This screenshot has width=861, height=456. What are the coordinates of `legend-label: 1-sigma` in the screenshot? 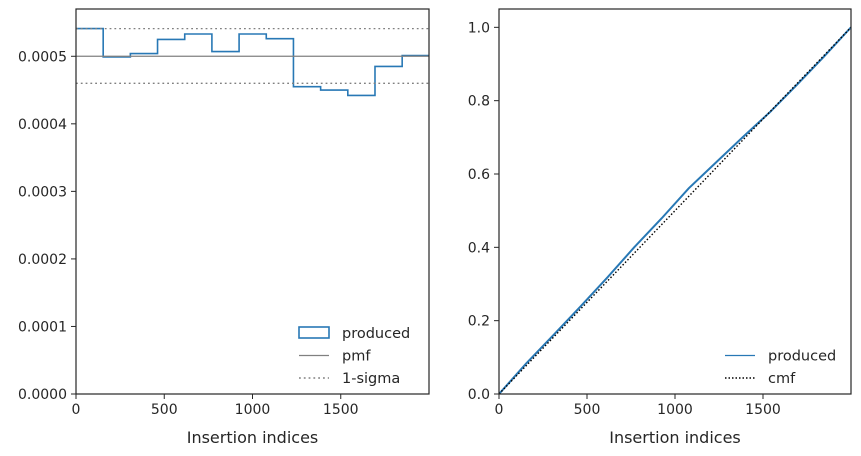 It's located at (371, 379).